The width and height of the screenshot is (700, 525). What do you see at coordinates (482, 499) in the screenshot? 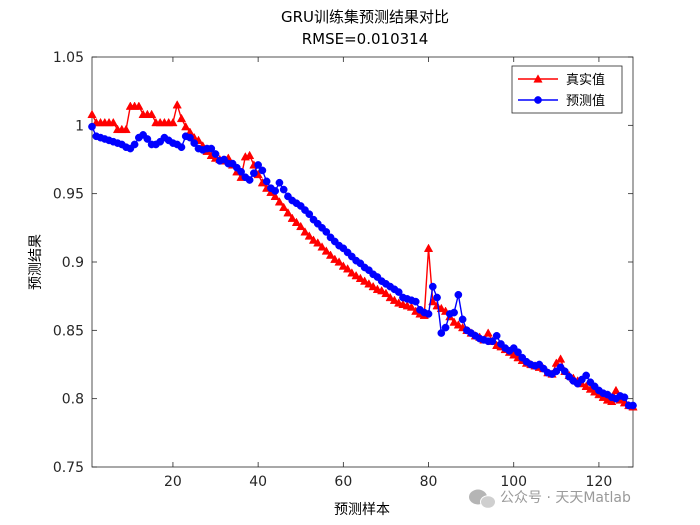
I see `wechat-icon` at bounding box center [482, 499].